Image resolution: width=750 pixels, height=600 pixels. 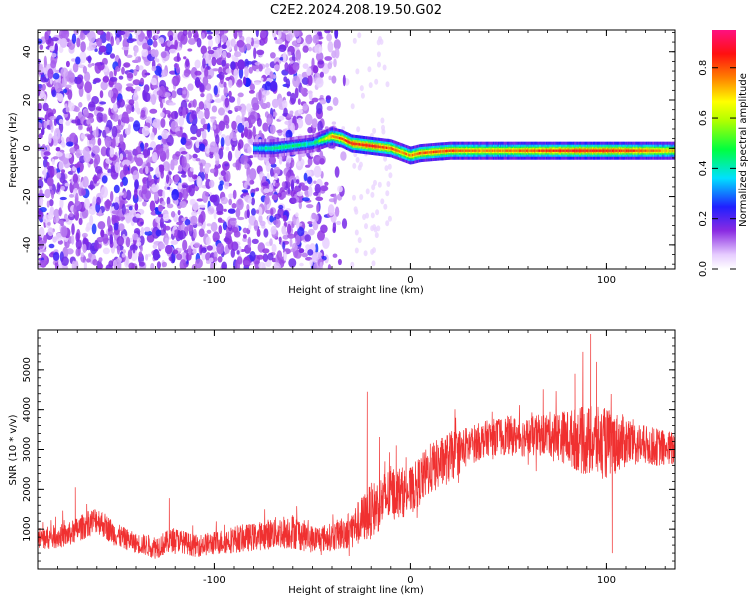 I want to click on y-tick-label: 40, so click(x=27, y=51).